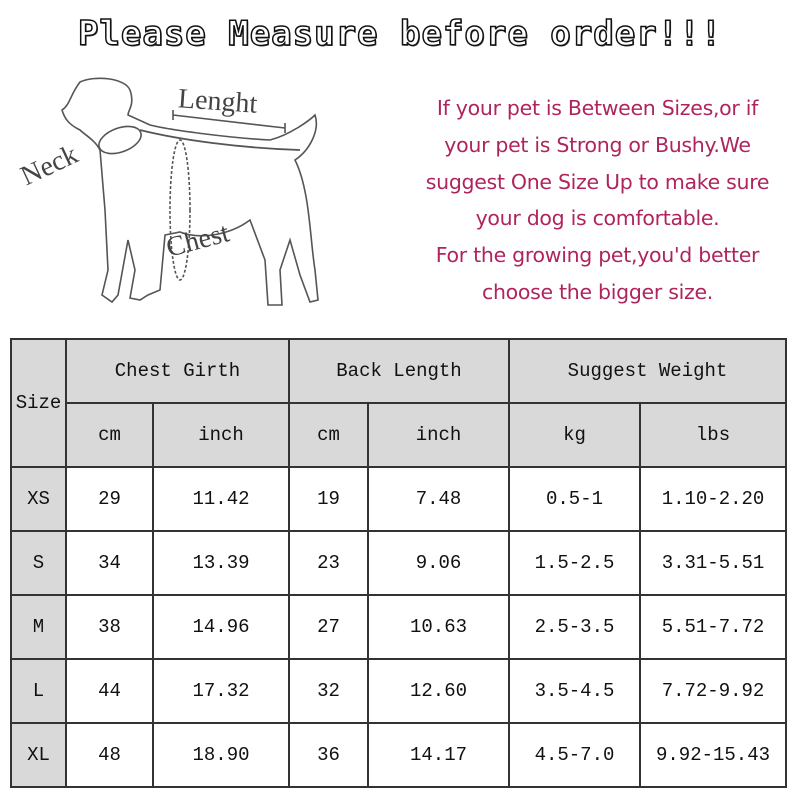 Image resolution: width=800 pixels, height=800 pixels. I want to click on table-cell: 2.5-3.5, so click(574, 627).